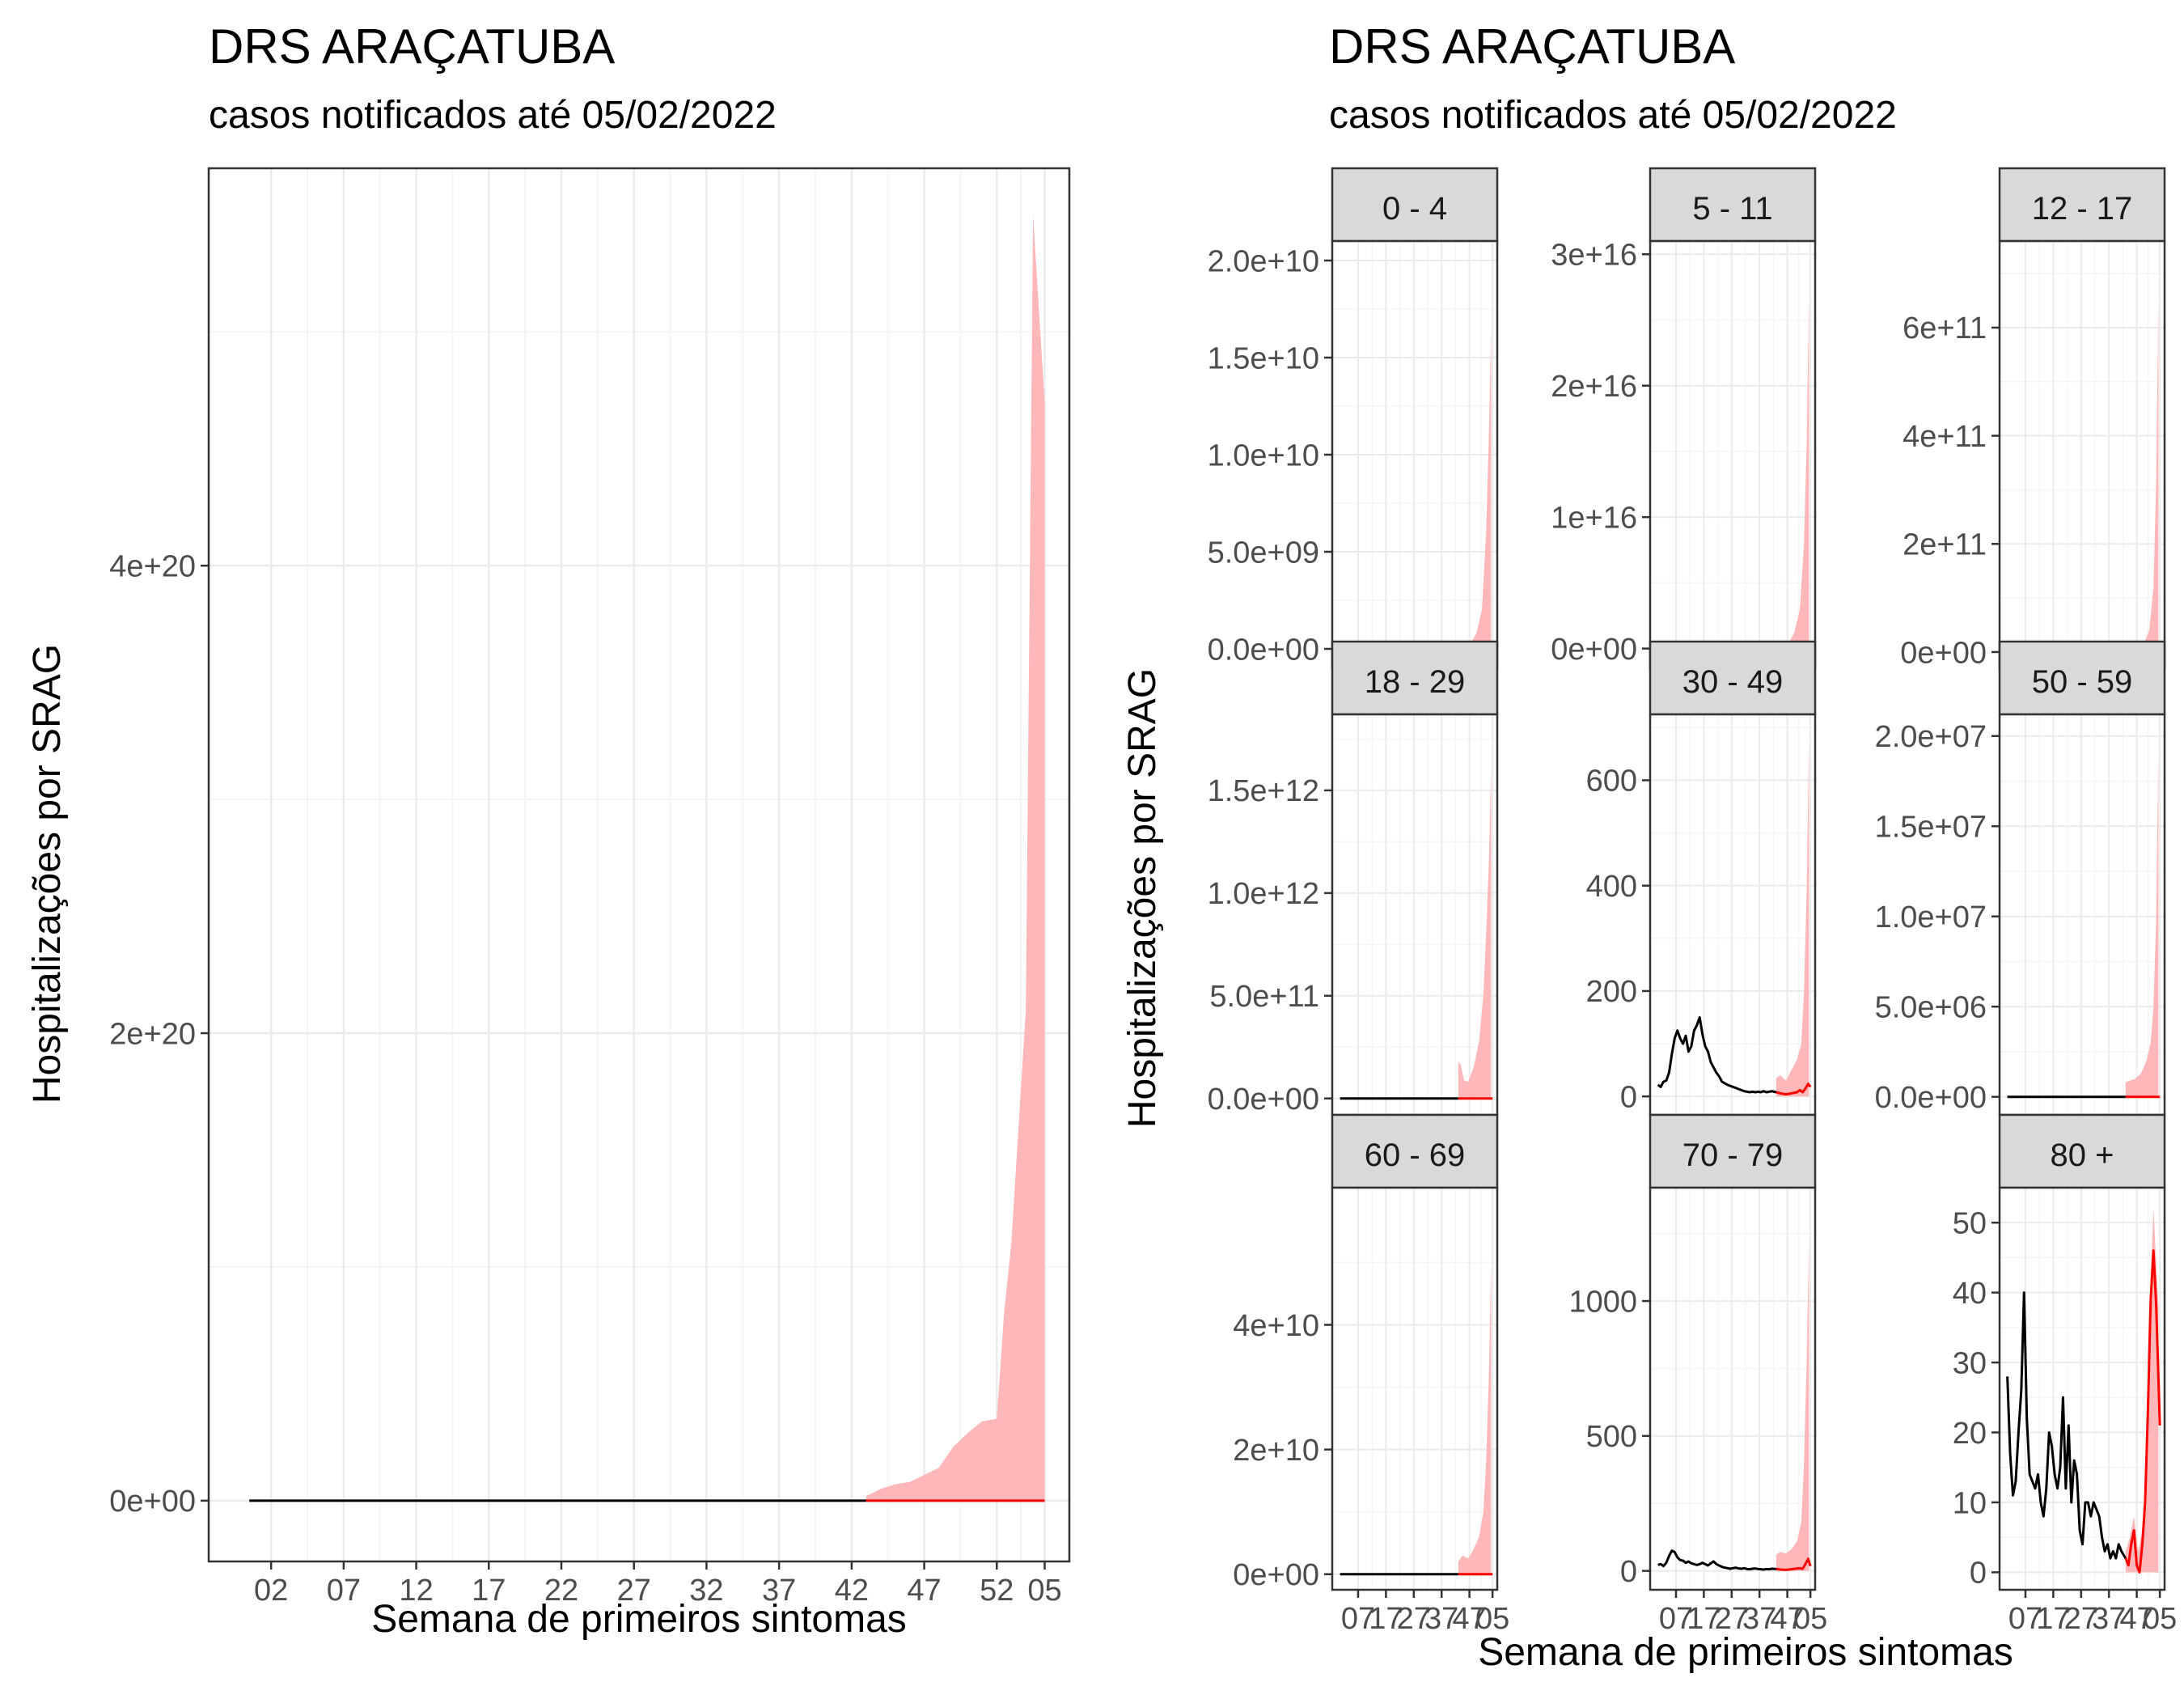 This screenshot has height=1699, width=2184. Describe the element at coordinates (997, 1591) in the screenshot. I see `x-tick-label: 52` at that location.